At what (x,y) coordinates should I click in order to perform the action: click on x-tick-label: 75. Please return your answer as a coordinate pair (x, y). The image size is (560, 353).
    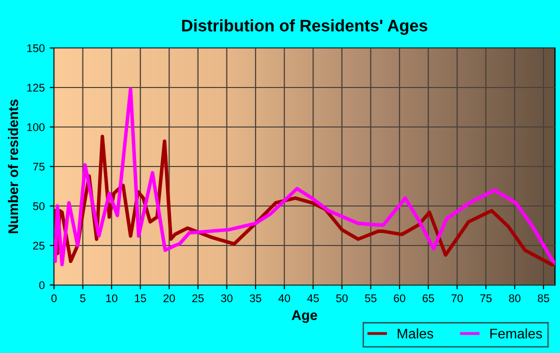
    Looking at the image, I should click on (486, 298).